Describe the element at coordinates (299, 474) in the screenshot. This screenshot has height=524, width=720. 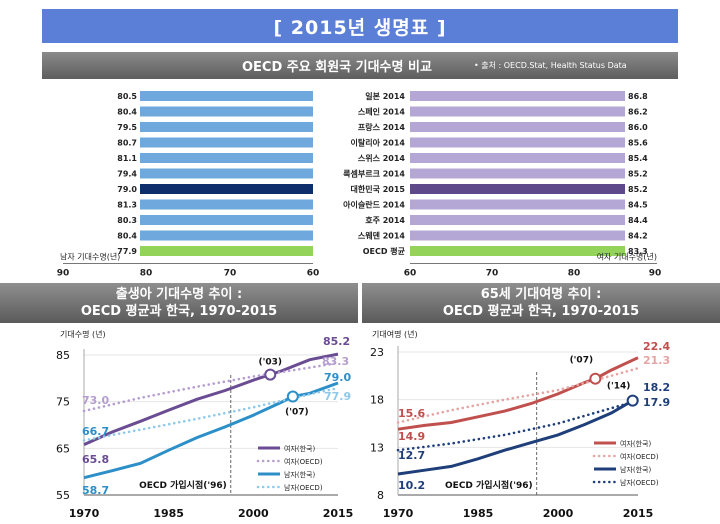
I see `legend-label: 남자(한국)` at that location.